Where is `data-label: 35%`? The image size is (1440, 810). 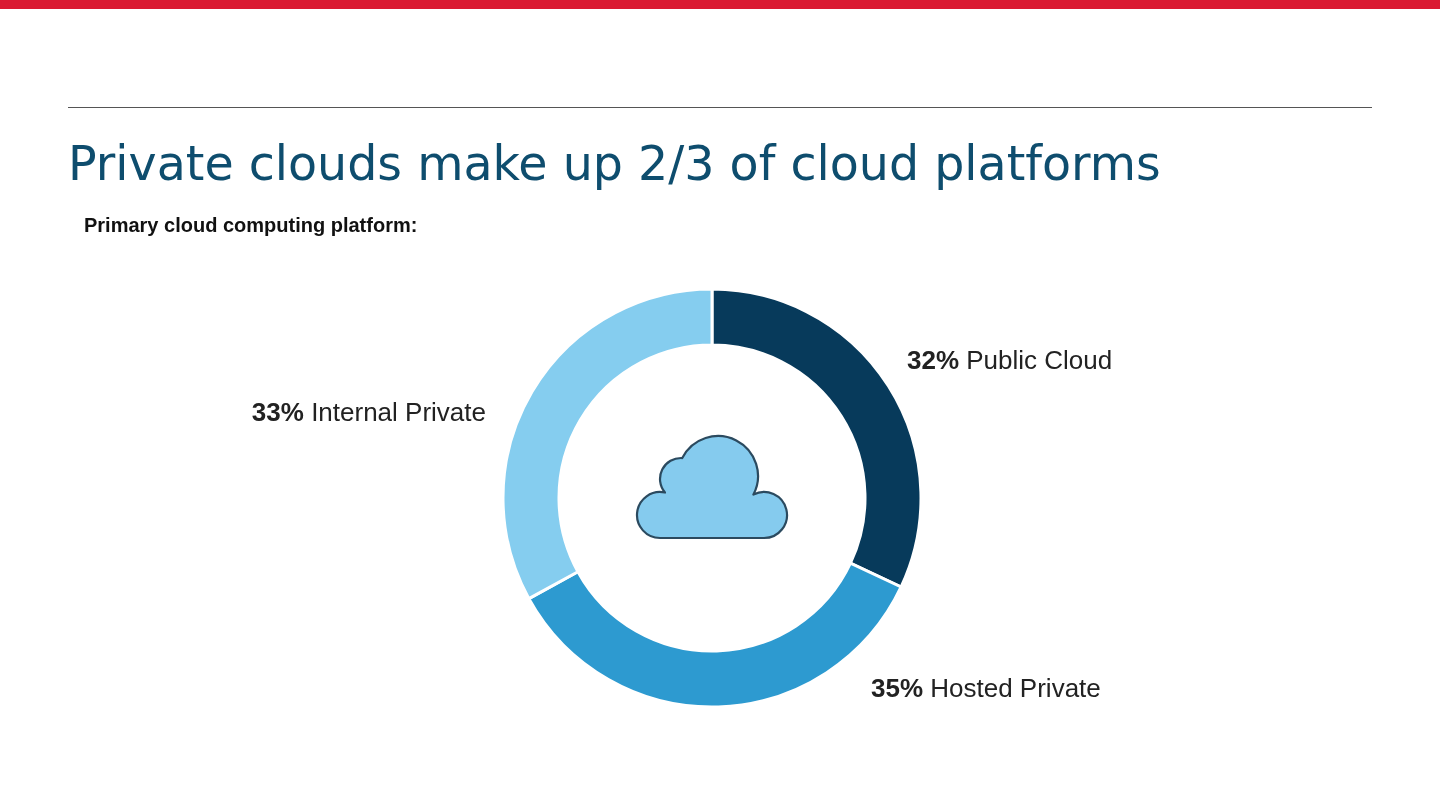 data-label: 35% is located at coordinates (897, 688).